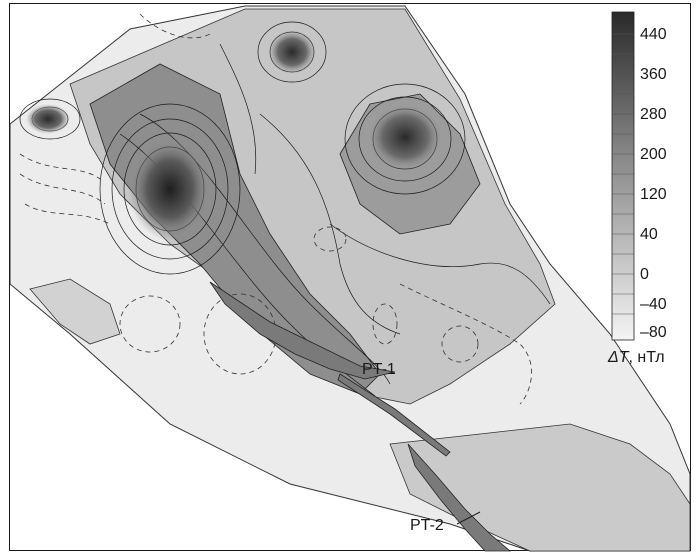 This screenshot has width=696, height=557. Describe the element at coordinates (653, 194) in the screenshot. I see `colorbar-tick-120: 120` at that location.